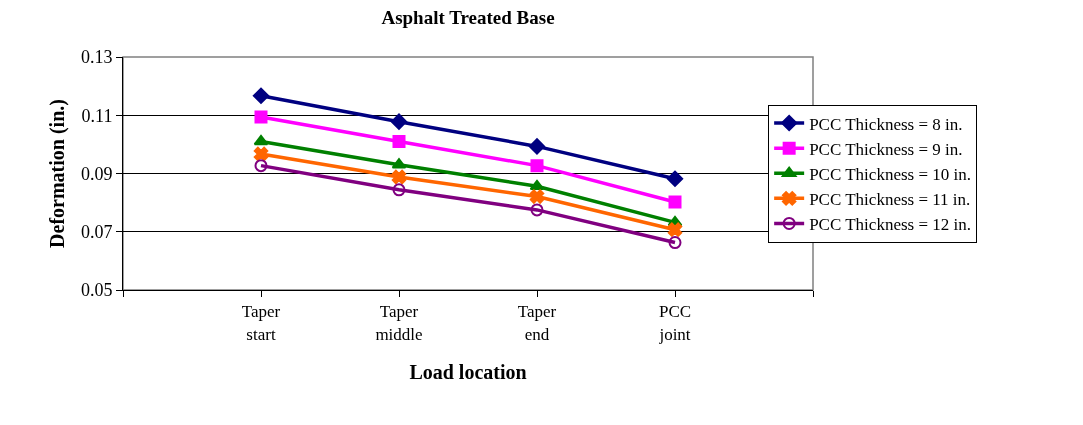 This screenshot has height=425, width=1083. What do you see at coordinates (261, 323) in the screenshot?
I see `x-tick-label: Taper start` at bounding box center [261, 323].